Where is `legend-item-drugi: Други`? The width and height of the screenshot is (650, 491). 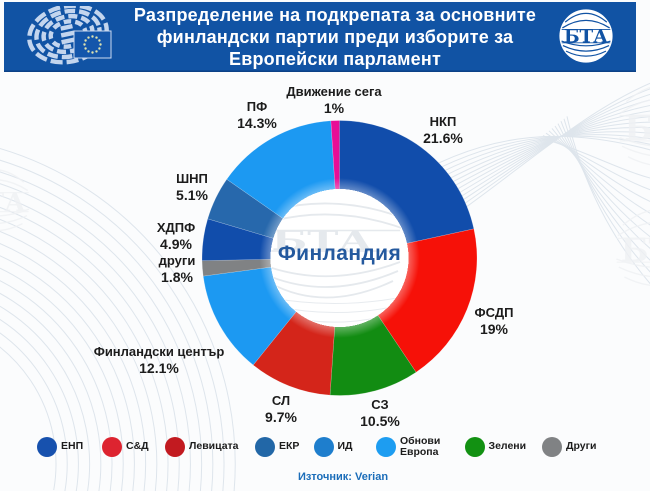
legend-item-drugi: Други is located at coordinates (569, 447).